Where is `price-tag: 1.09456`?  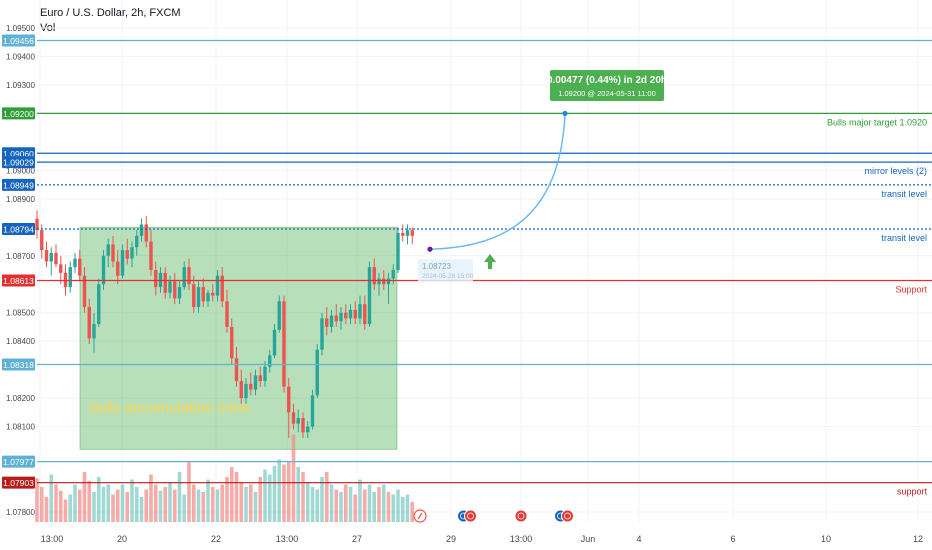 price-tag: 1.09456 is located at coordinates (18, 41).